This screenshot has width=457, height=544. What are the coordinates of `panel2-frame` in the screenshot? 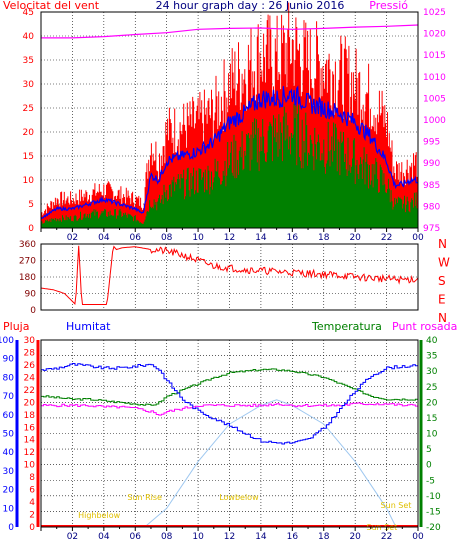 It's located at (229, 277).